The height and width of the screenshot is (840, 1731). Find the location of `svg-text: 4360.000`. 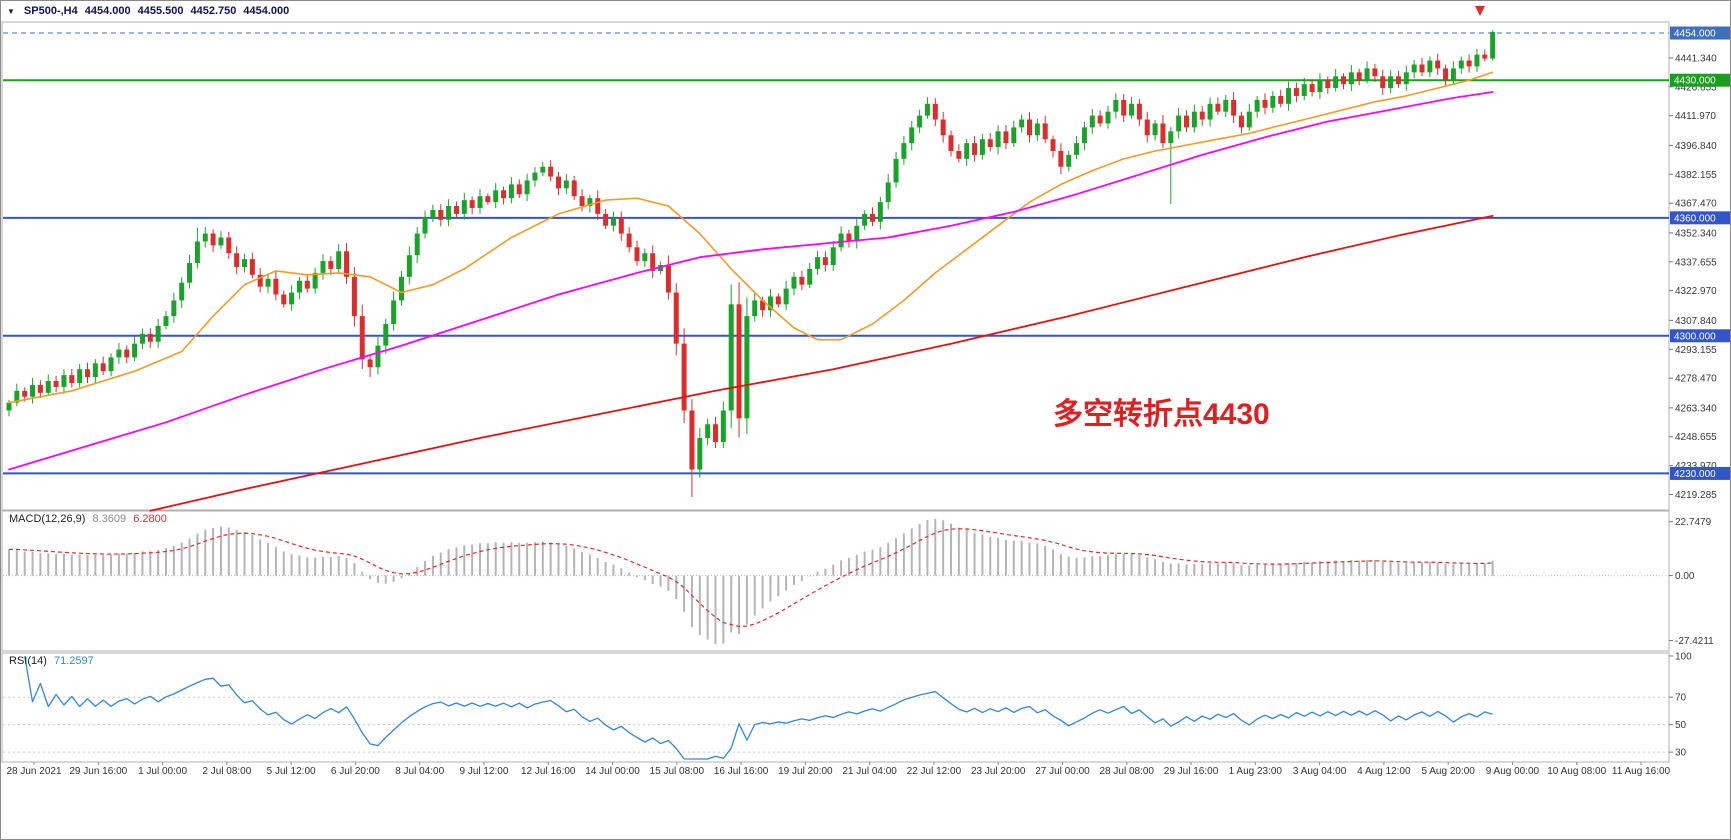

svg-text: 4360.000 is located at coordinates (1695, 218).